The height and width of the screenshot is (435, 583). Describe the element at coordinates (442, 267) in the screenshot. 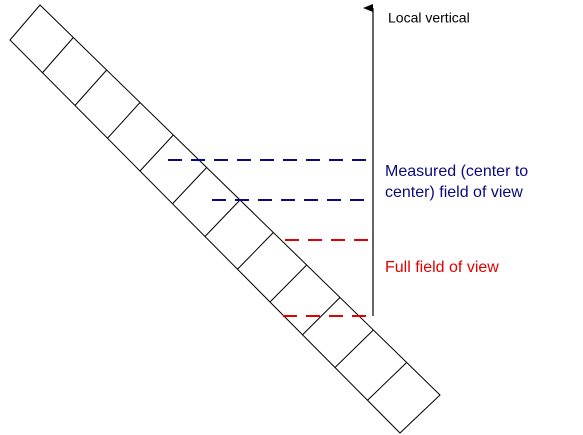

I see `full-label: Full field of view` at that location.